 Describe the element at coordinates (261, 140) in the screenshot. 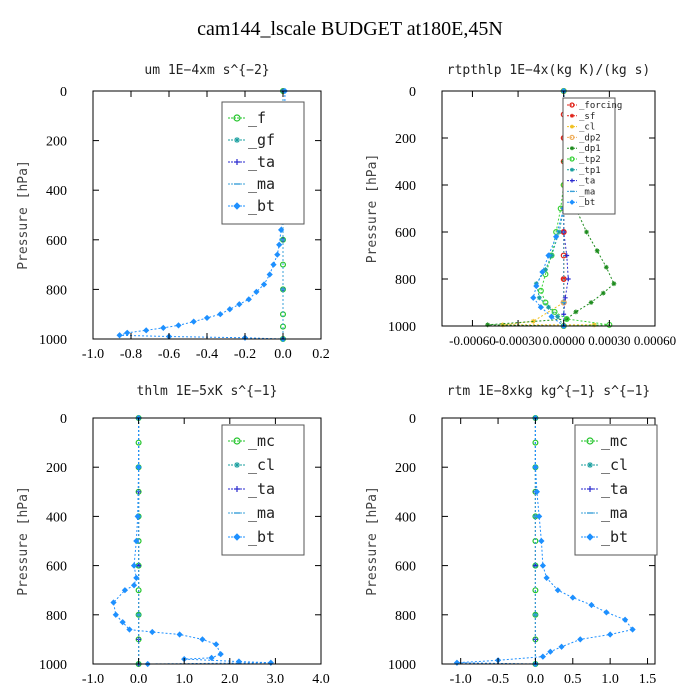

I see `legend-label: _gf` at that location.